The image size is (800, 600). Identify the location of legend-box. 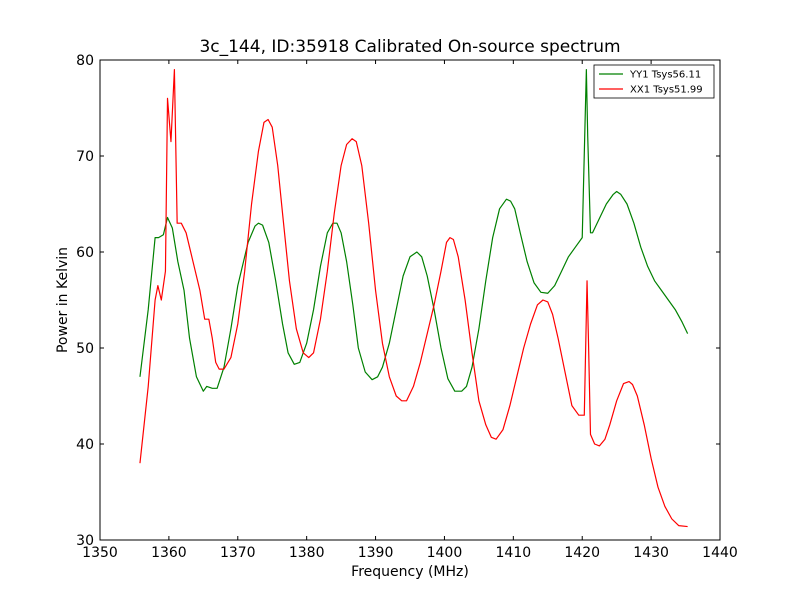
(654, 81).